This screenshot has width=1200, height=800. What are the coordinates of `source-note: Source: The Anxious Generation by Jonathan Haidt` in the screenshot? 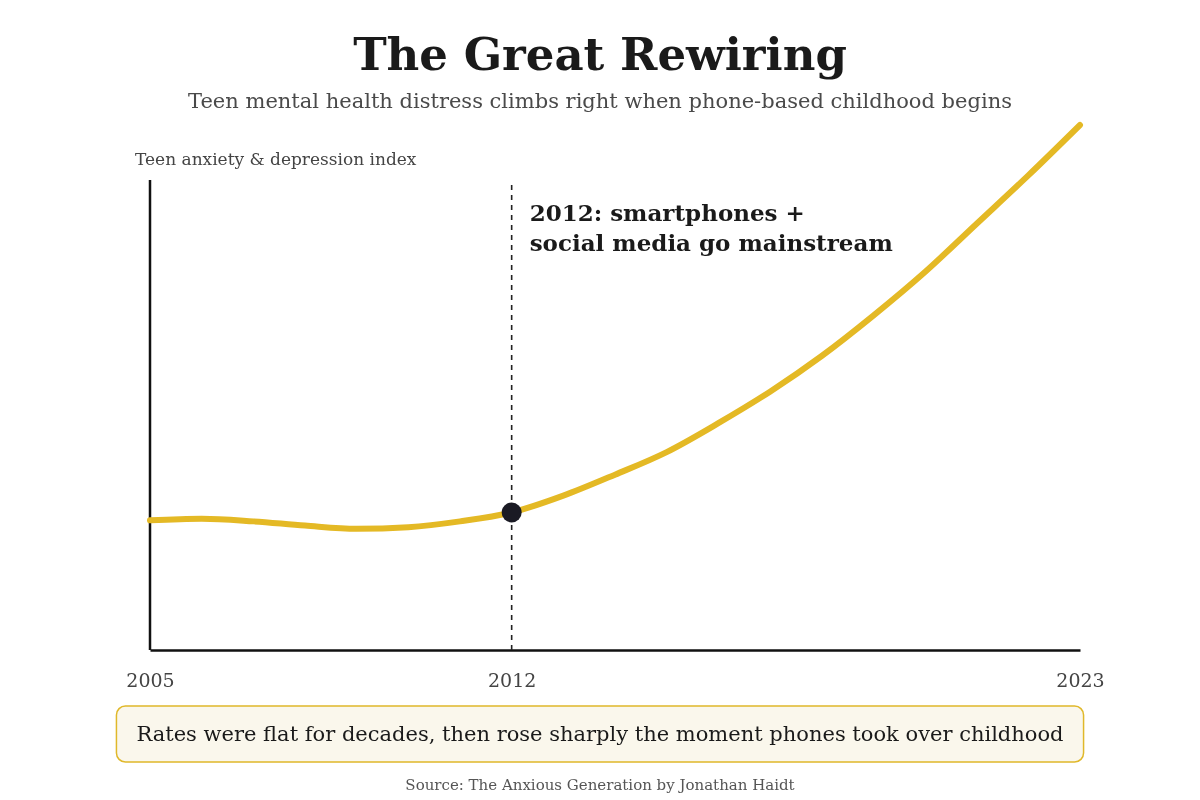 It's located at (600, 785).